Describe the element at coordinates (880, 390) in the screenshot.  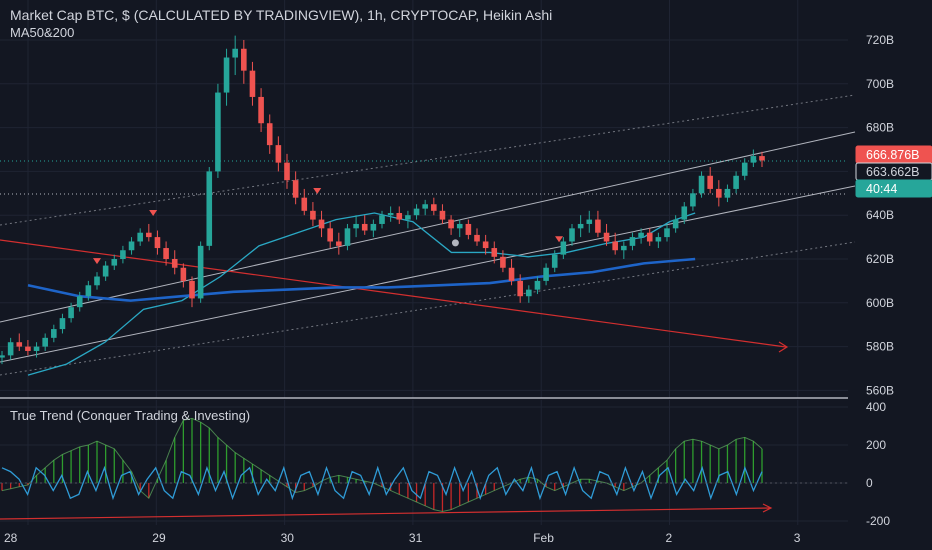
I see `price-tick-label: 560B` at that location.